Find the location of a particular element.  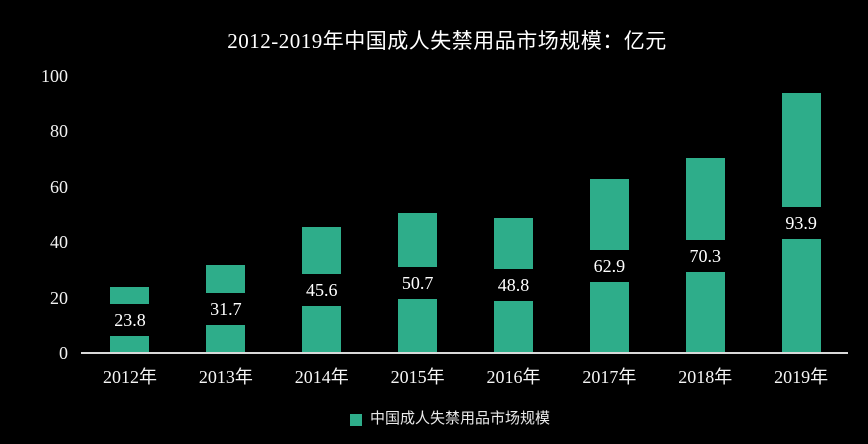

legend: 中国成人失禁用品市场规模 is located at coordinates (450, 419).